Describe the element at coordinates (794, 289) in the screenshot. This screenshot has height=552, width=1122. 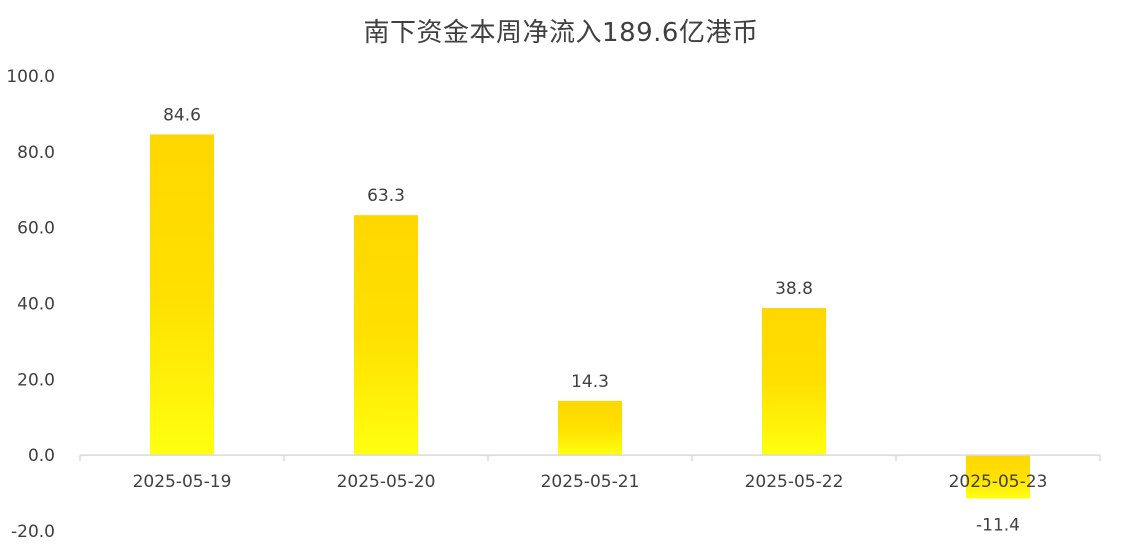
I see `data-label: 38.8` at that location.